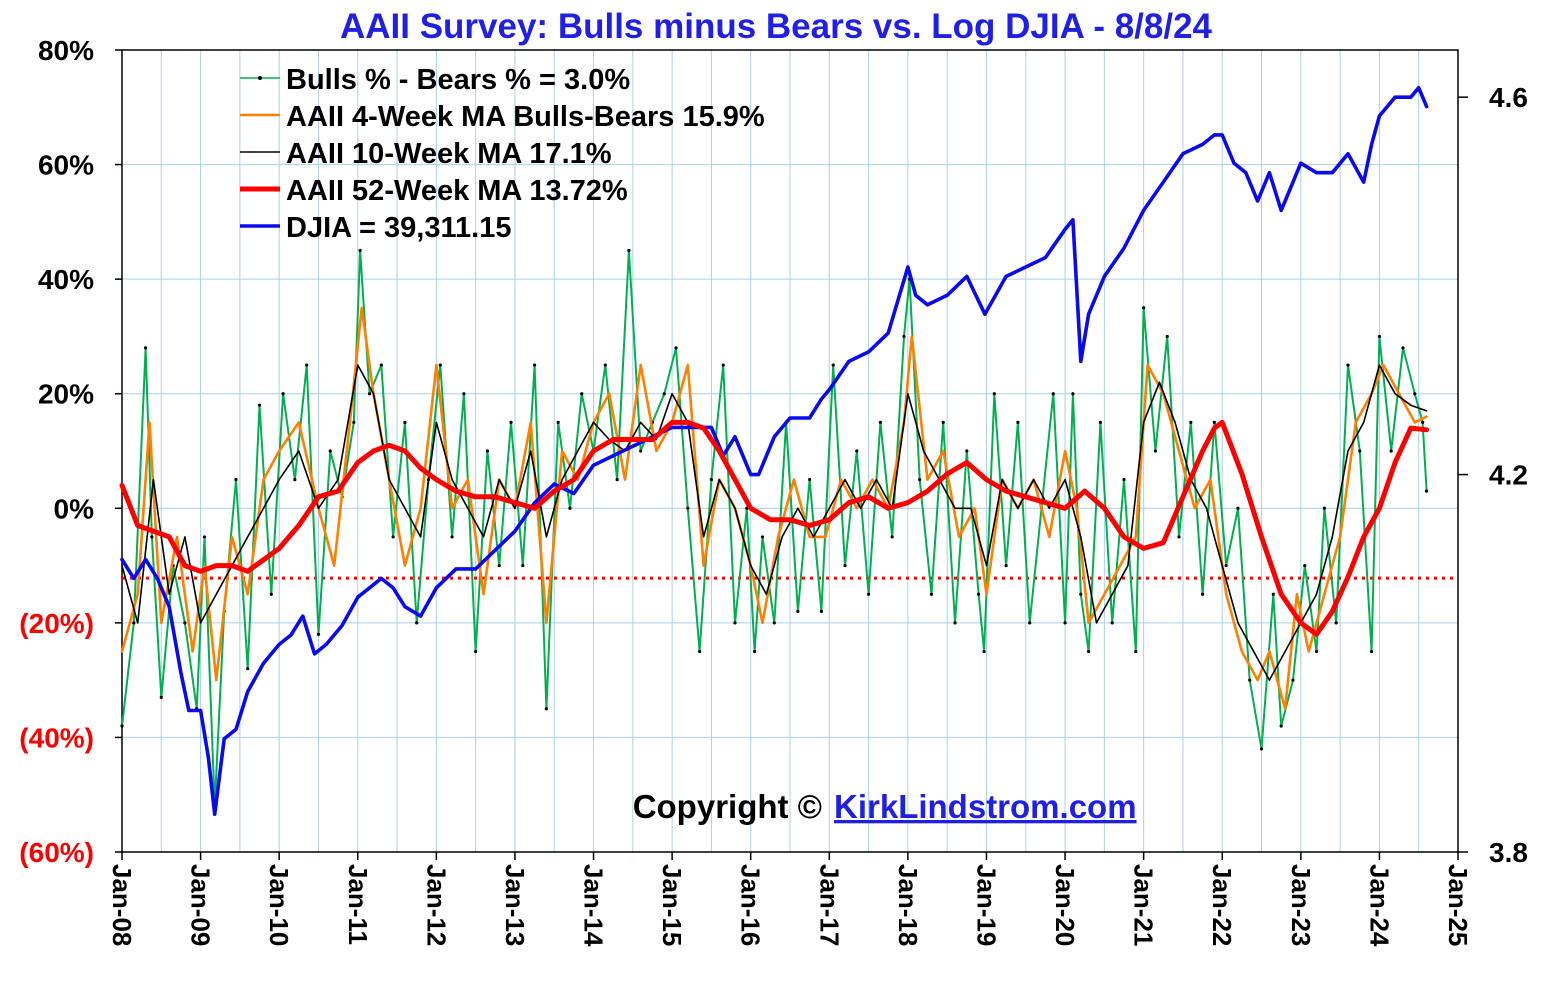  Describe the element at coordinates (672, 905) in the screenshot. I see `x-tick-label: Jan-15` at that location.